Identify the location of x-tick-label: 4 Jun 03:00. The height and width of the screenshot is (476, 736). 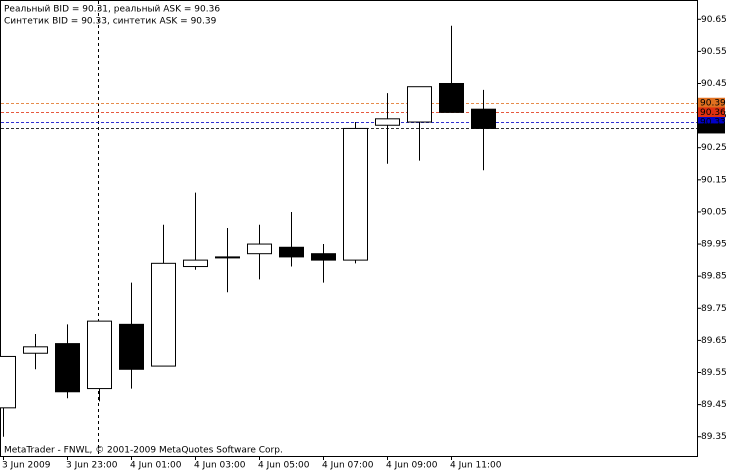
(220, 466).